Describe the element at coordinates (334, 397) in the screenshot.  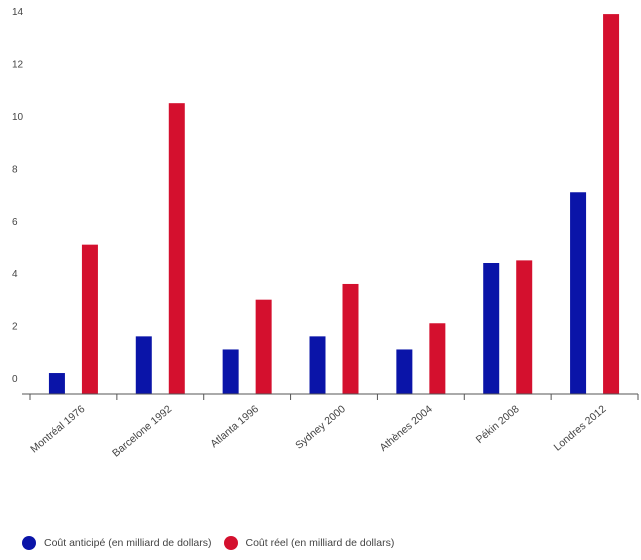
I see `x-axis-ticks` at that location.